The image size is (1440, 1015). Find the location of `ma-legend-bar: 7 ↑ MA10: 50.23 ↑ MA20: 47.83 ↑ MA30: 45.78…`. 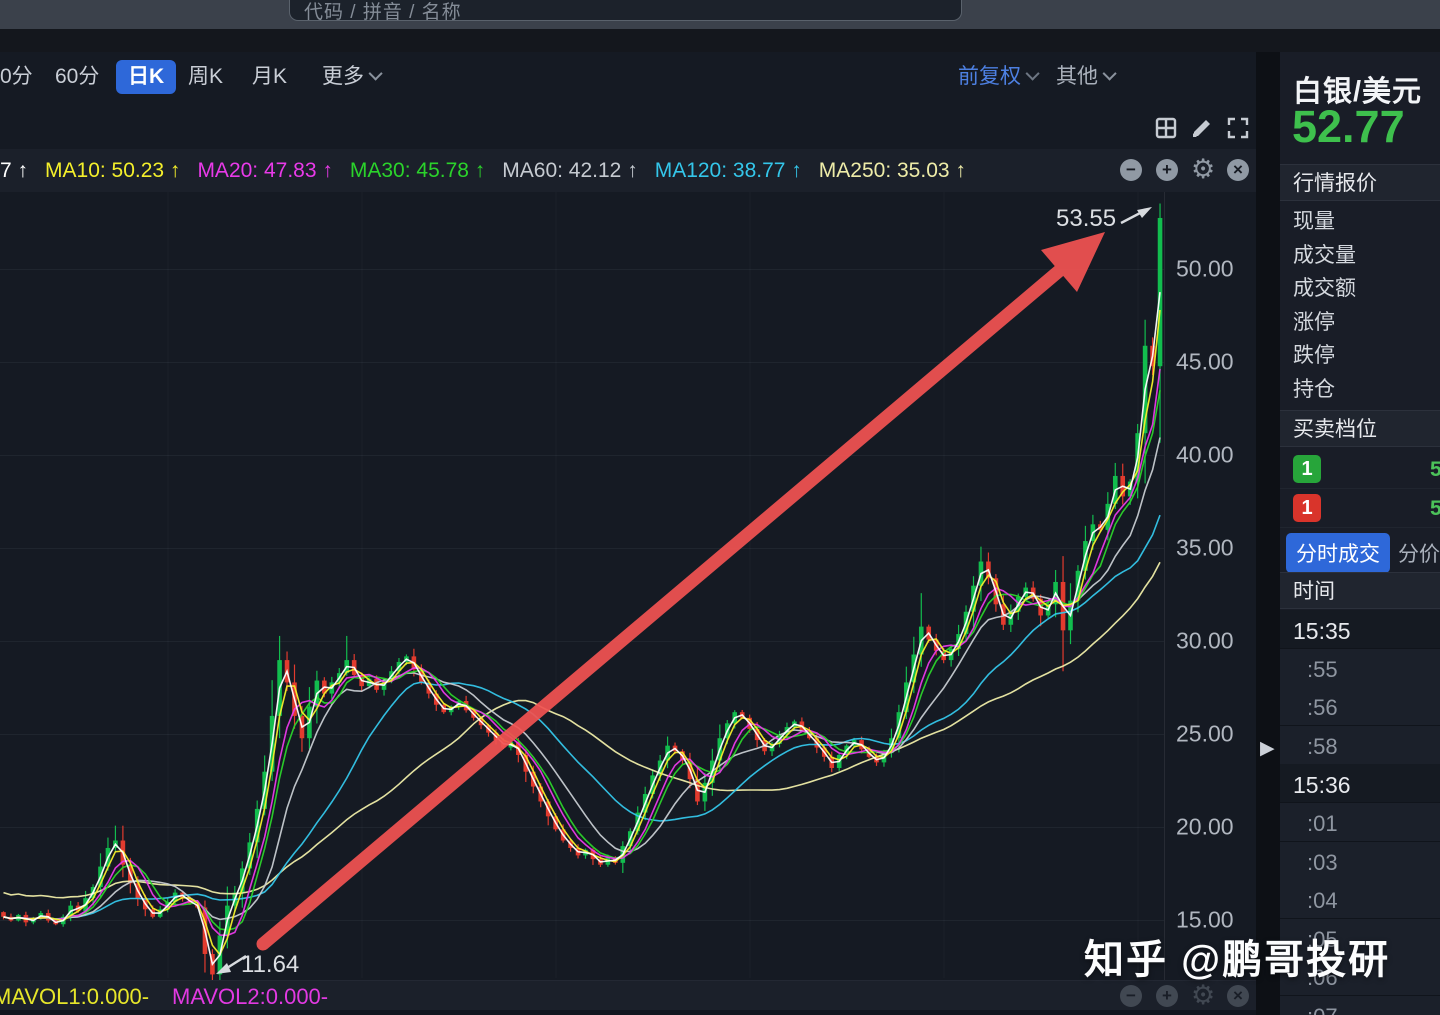

ma-legend-bar: 7 ↑ MA10: 50.23 ↑ MA20: 47.83 ↑ MA30: 45.78… is located at coordinates (628, 170).